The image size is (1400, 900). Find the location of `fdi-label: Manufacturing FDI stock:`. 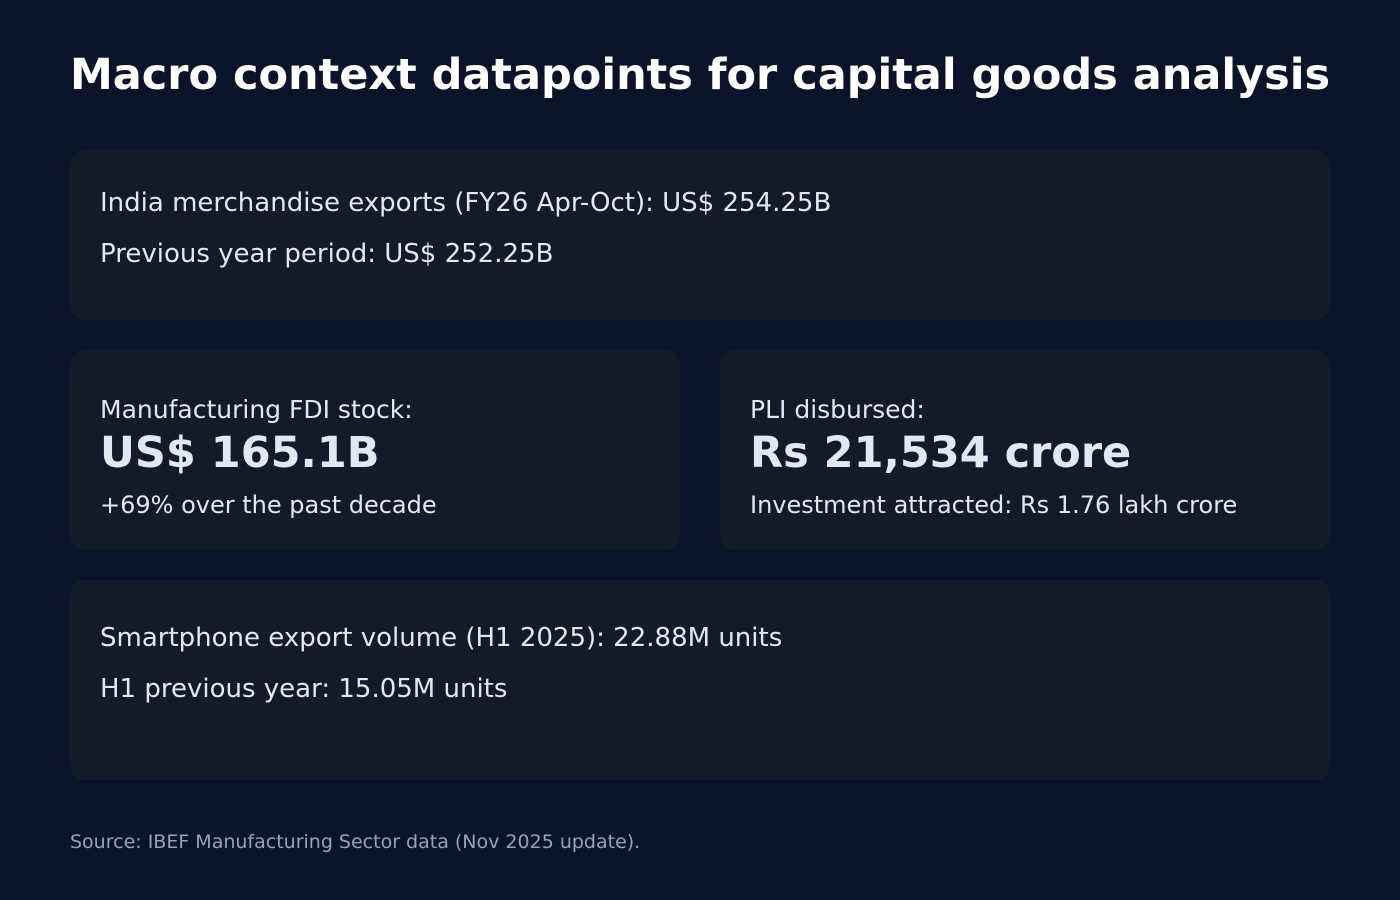

fdi-label: Manufacturing FDI stock: is located at coordinates (256, 409).